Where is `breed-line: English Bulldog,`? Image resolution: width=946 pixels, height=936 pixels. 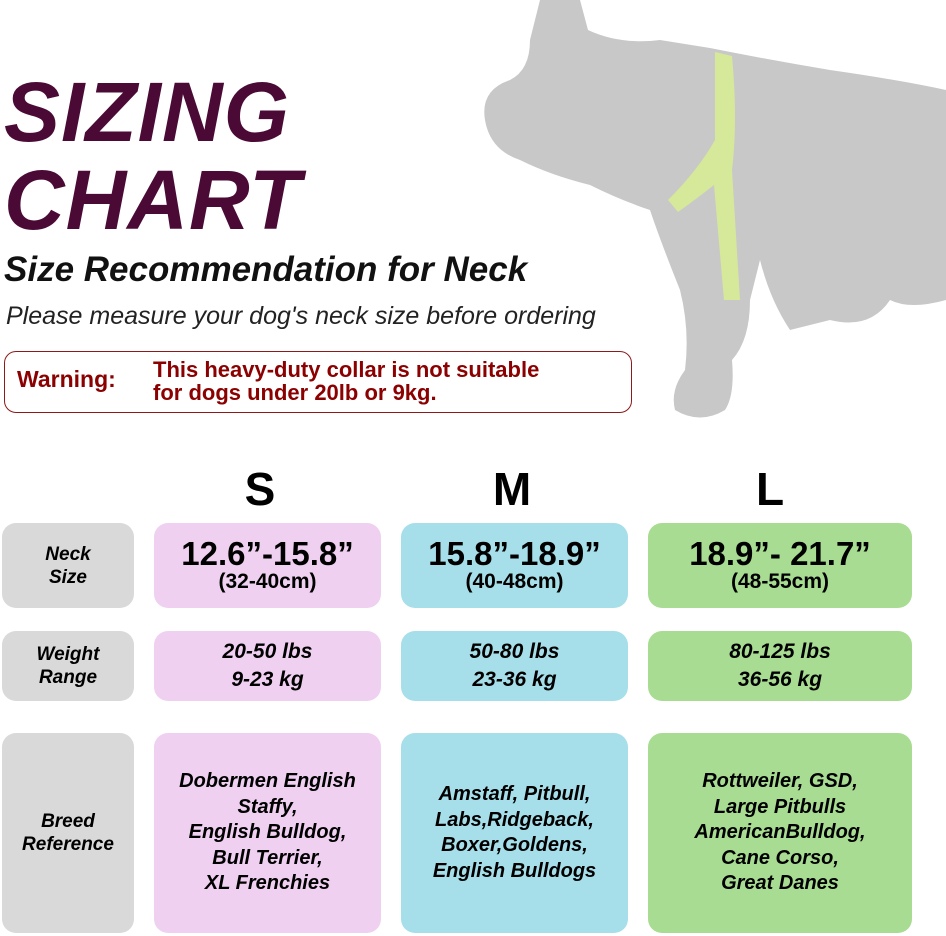 breed-line: English Bulldog, is located at coordinates (267, 832).